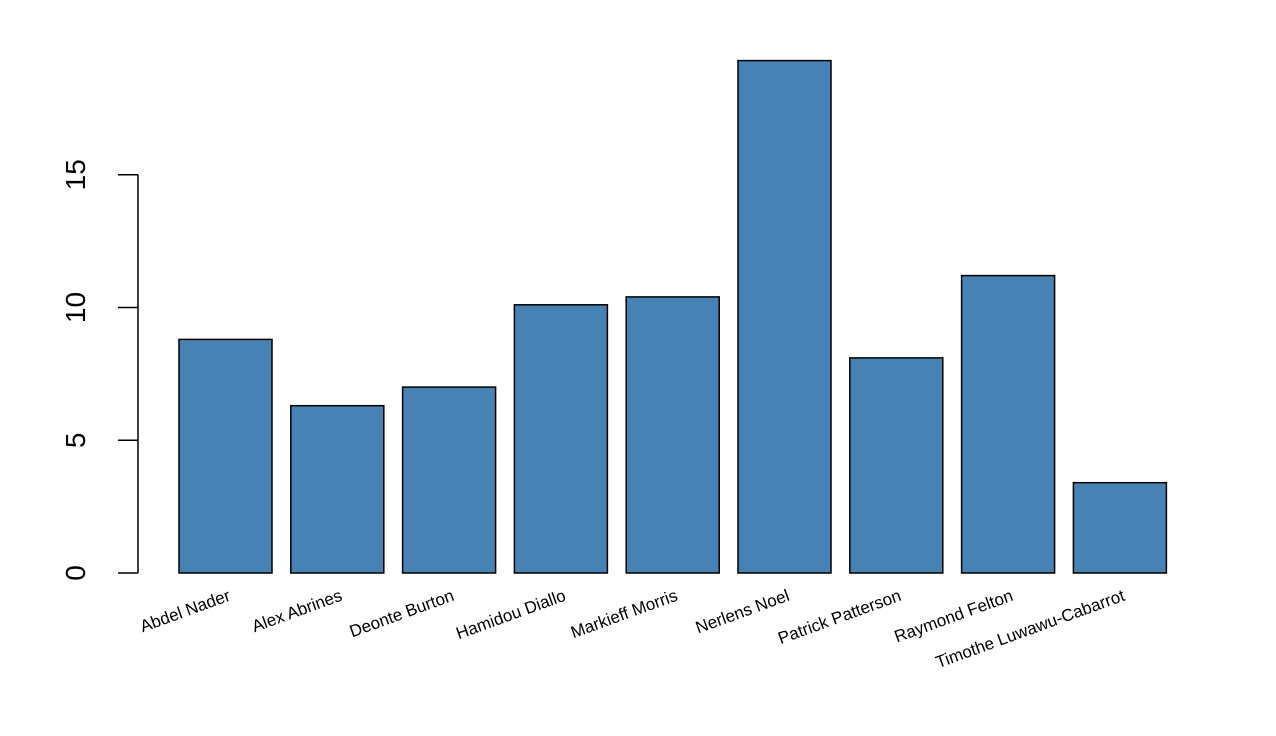  I want to click on y-tick-label: 10, so click(75, 307).